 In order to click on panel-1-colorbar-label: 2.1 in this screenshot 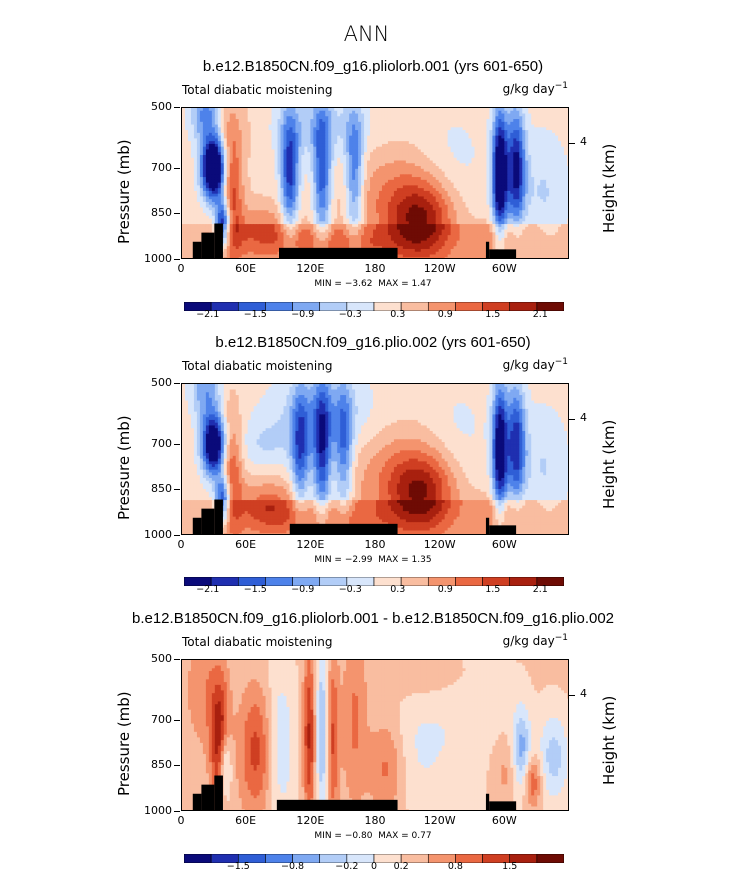, I will do `click(540, 314)`.